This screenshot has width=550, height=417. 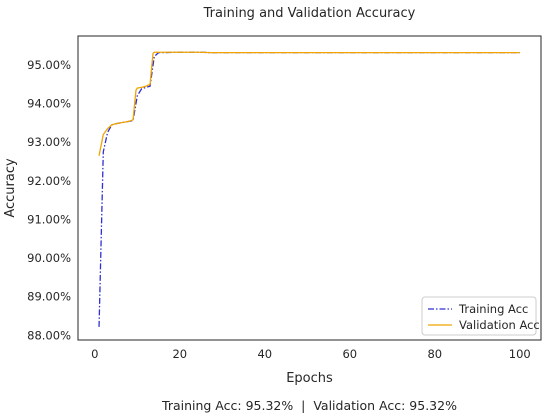 I want to click on y-axis-title: Accuracy, so click(x=10, y=188).